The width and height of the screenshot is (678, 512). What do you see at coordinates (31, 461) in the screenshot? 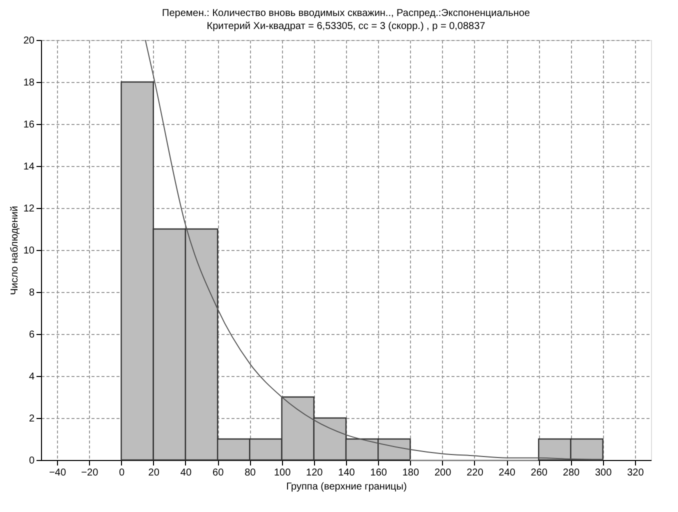
I see `y-tick-label: 0` at bounding box center [31, 461].